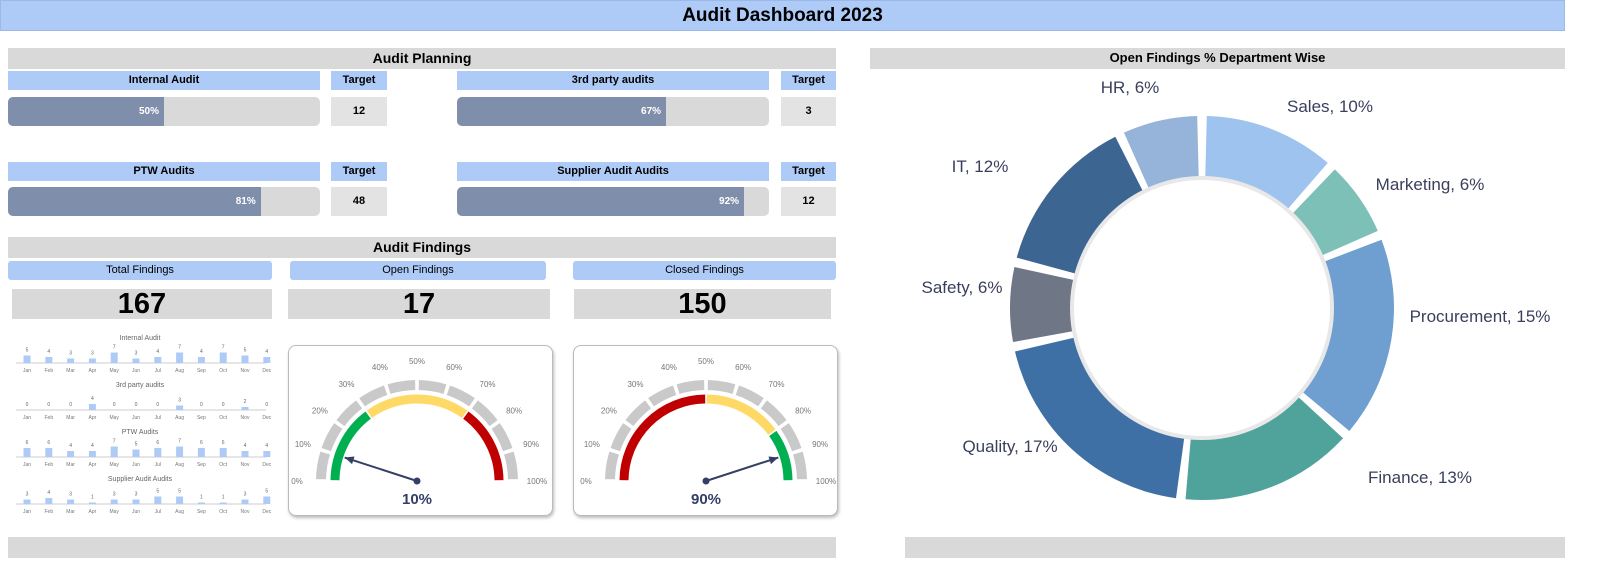 The image size is (1622, 577). Describe the element at coordinates (223, 498) in the screenshot. I see `mini-bar-label: 1` at that location.